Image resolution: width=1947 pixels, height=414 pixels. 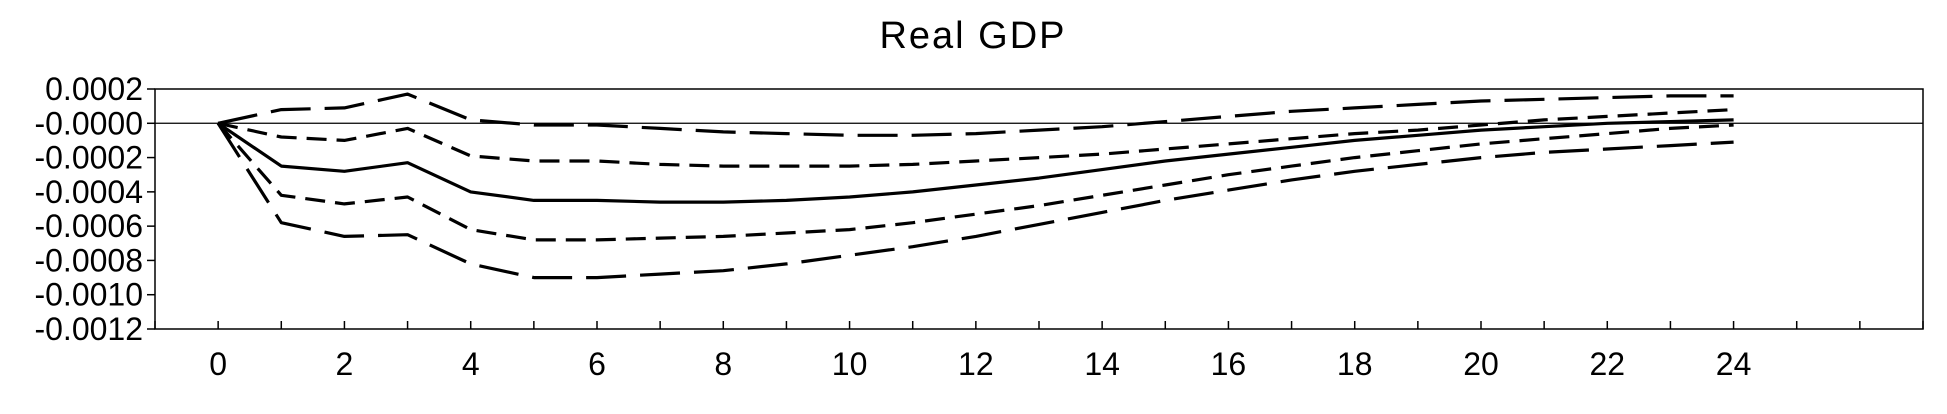 What do you see at coordinates (972, 36) in the screenshot?
I see `chart-title: Real GDP` at bounding box center [972, 36].